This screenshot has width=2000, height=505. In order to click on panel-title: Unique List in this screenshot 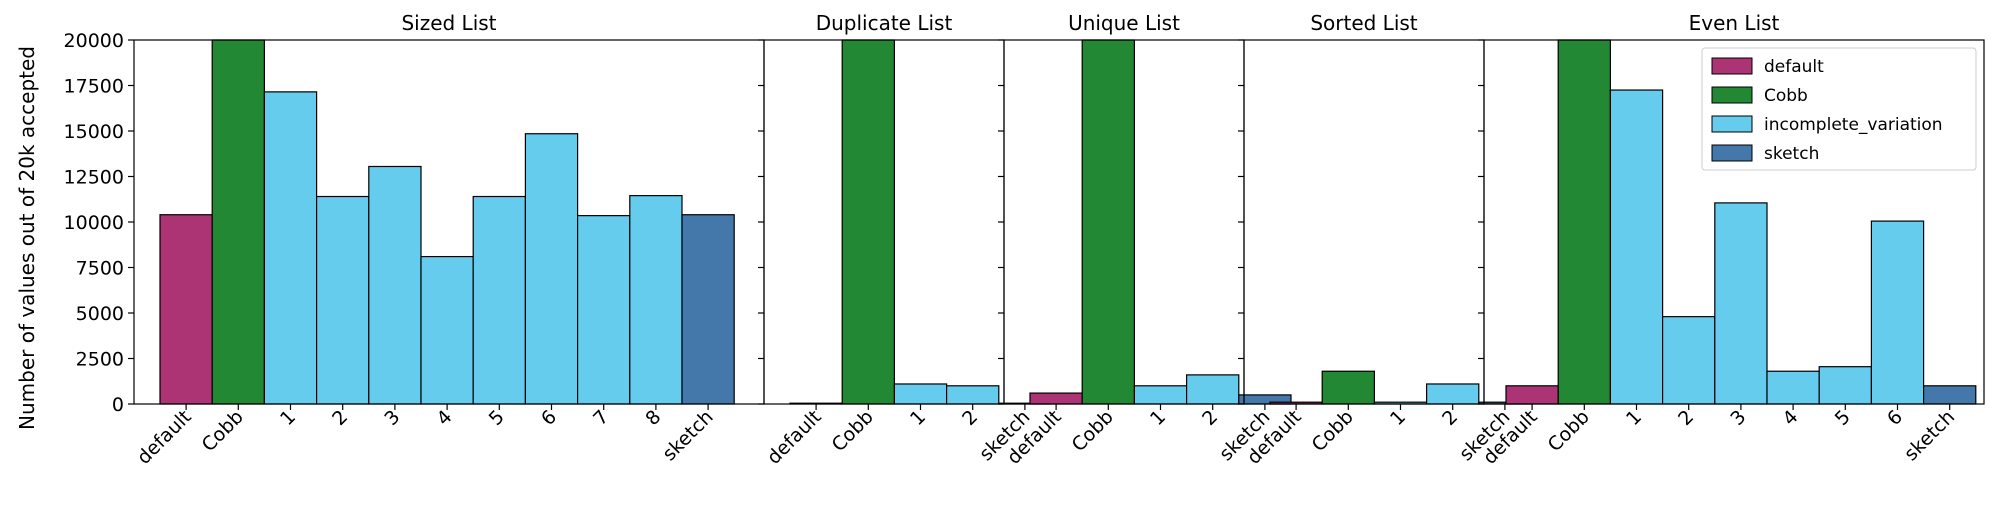, I will do `click(1124, 23)`.